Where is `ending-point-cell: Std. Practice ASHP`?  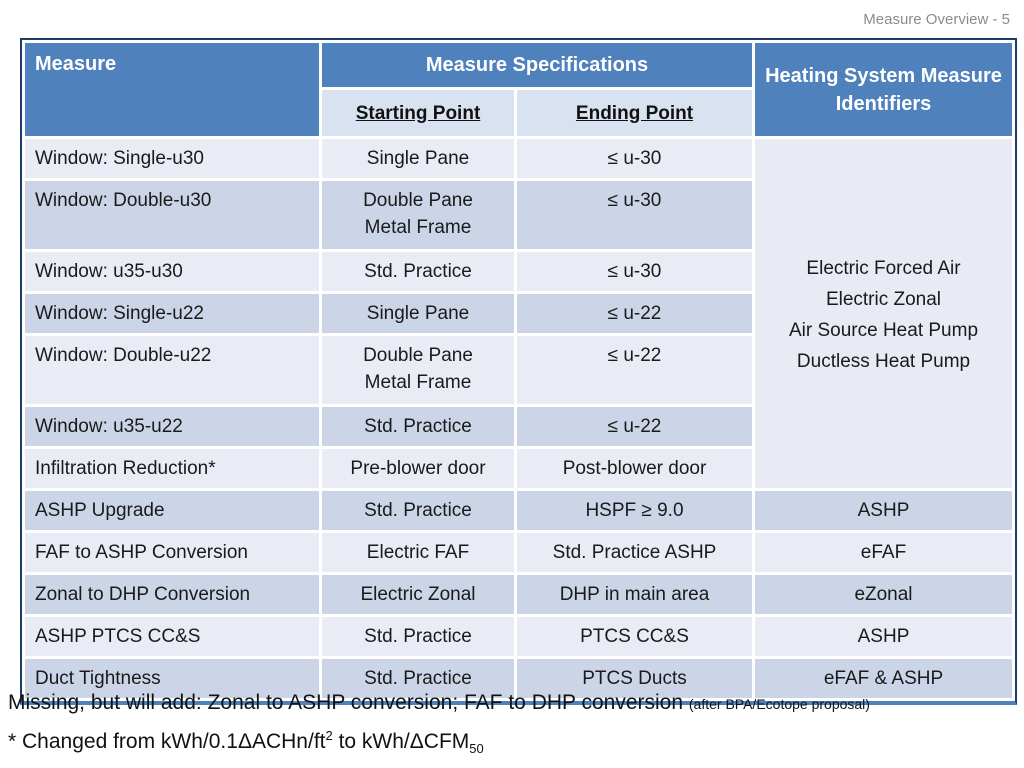
ending-point-cell: Std. Practice ASHP is located at coordinates (634, 552).